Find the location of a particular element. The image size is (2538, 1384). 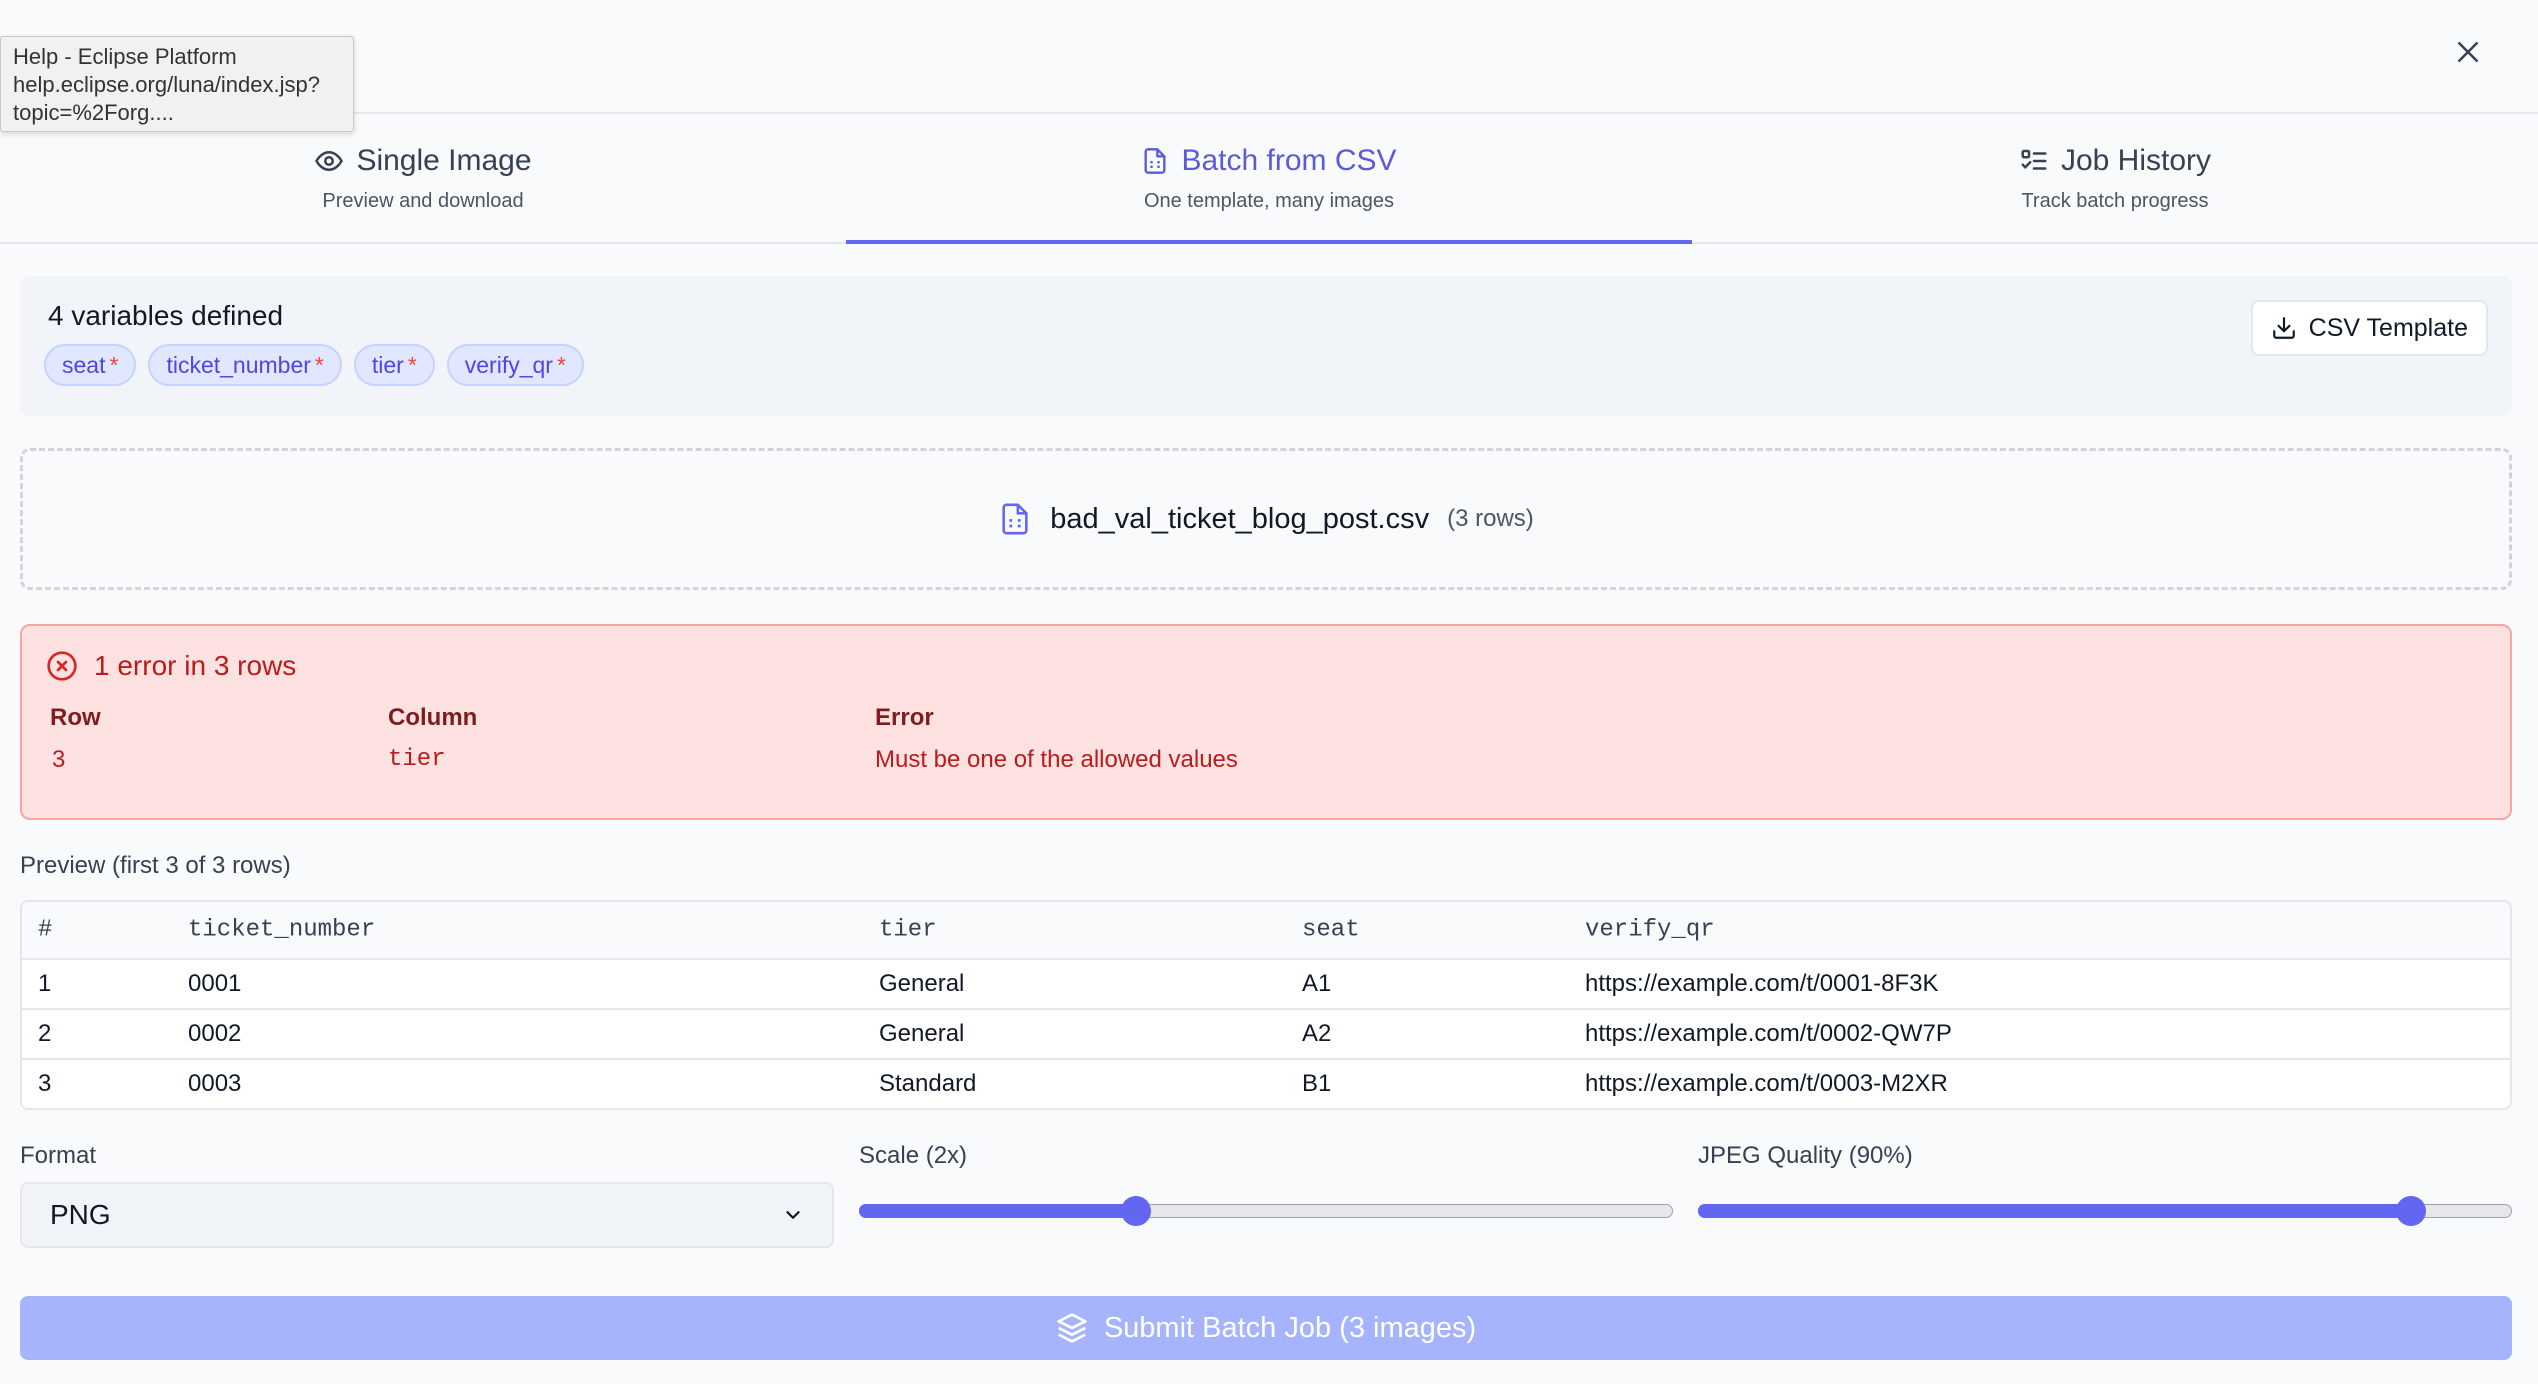

variable-chips: seat * ticket_number * tier * verify_qr * is located at coordinates (1266, 365).